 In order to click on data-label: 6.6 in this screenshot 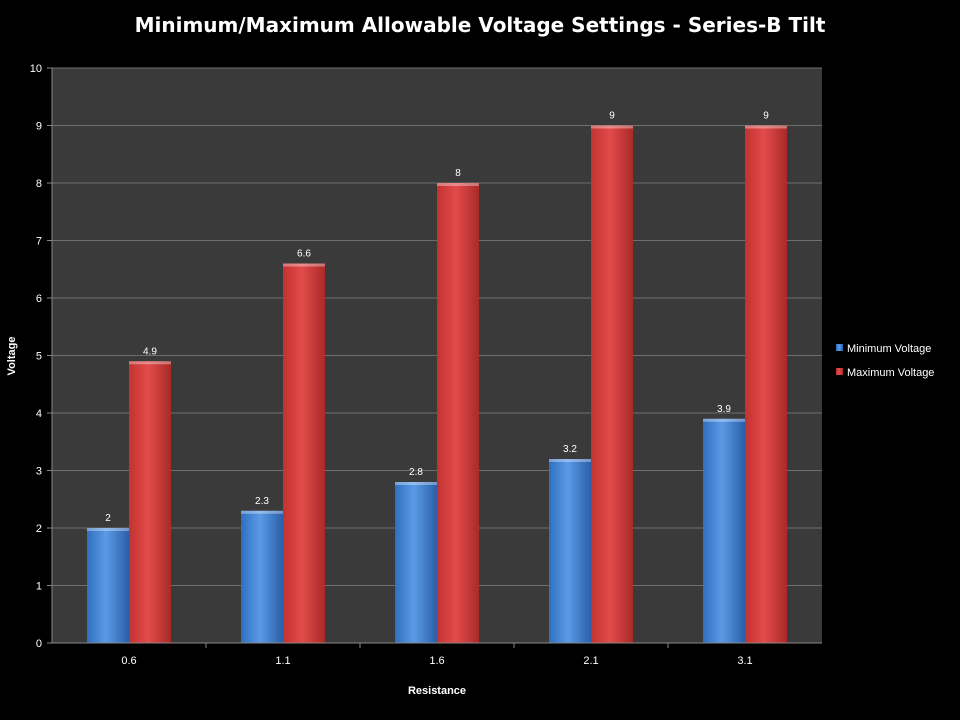, I will do `click(304, 254)`.